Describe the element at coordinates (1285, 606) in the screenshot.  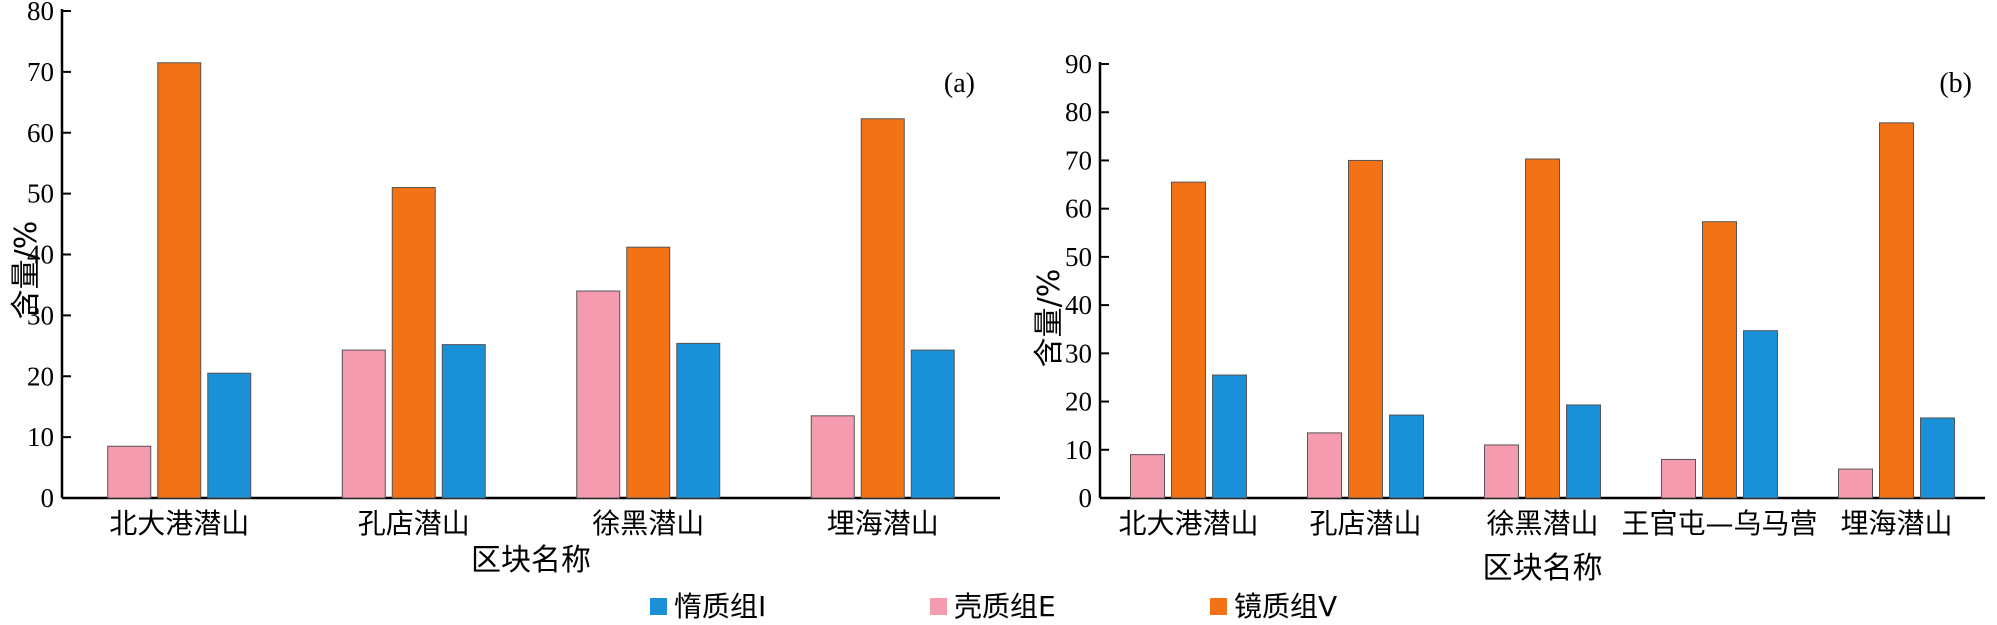
I see `legend-label-vitrinite: 镜质组V` at that location.